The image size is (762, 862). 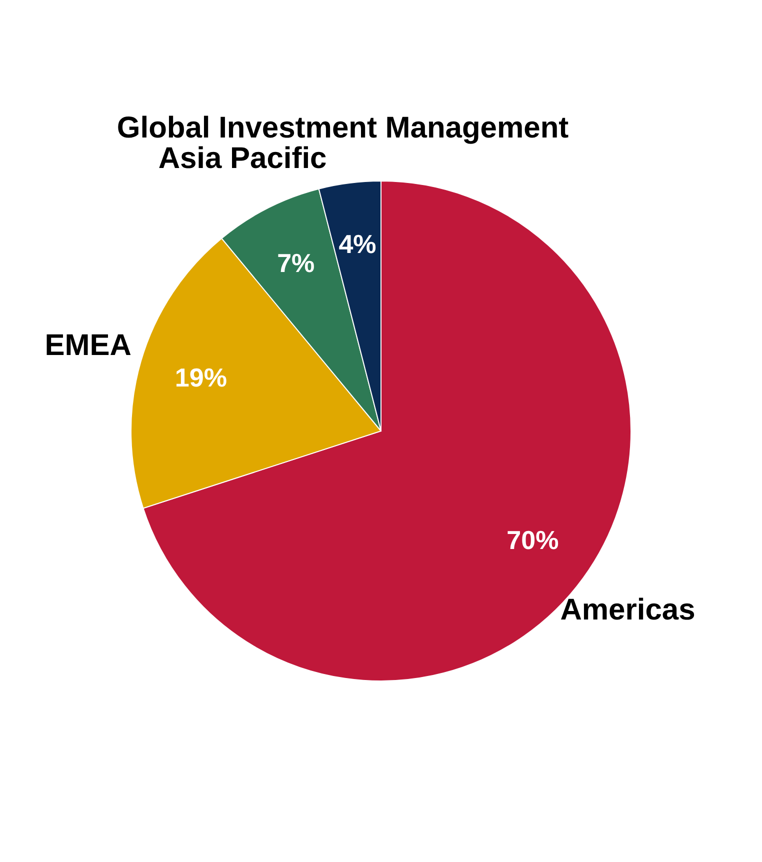 I want to click on data-label: 19%, so click(x=200, y=377).